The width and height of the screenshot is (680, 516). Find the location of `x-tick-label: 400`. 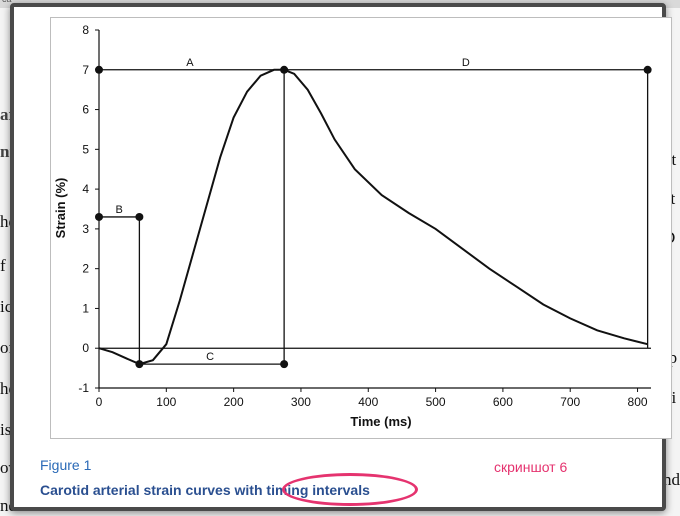

x-tick-label: 400 is located at coordinates (368, 402).